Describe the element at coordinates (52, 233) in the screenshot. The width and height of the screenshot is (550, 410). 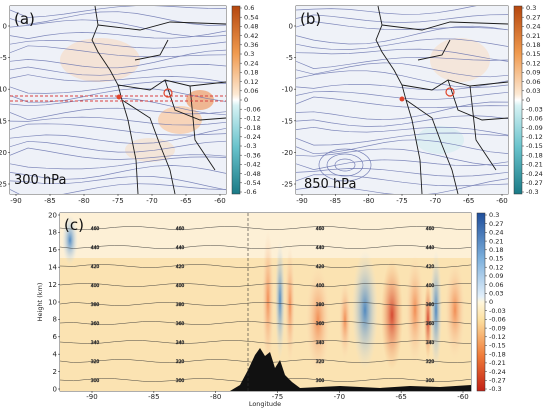
I see `y-tick-label: 18` at that location.